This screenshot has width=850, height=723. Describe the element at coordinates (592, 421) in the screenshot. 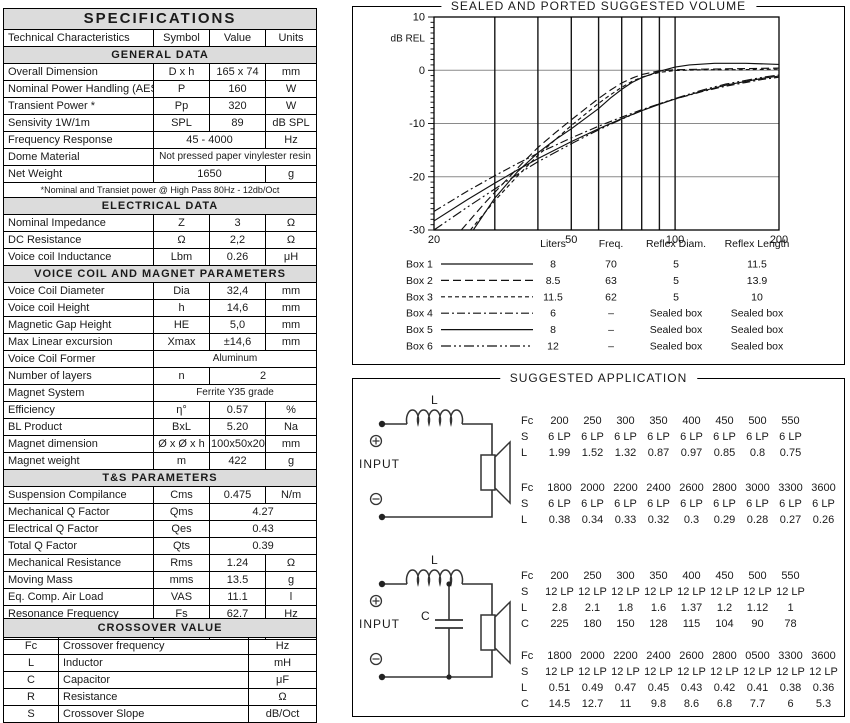

I see `application-value: 250` at that location.